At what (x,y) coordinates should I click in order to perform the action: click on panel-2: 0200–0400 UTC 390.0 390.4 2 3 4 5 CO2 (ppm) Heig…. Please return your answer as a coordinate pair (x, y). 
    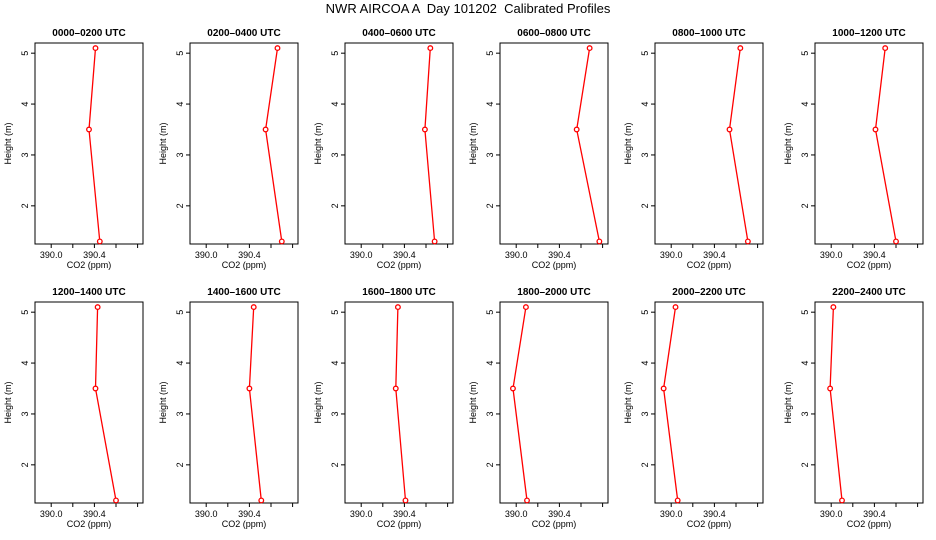
    Looking at the image, I should click on (228, 149).